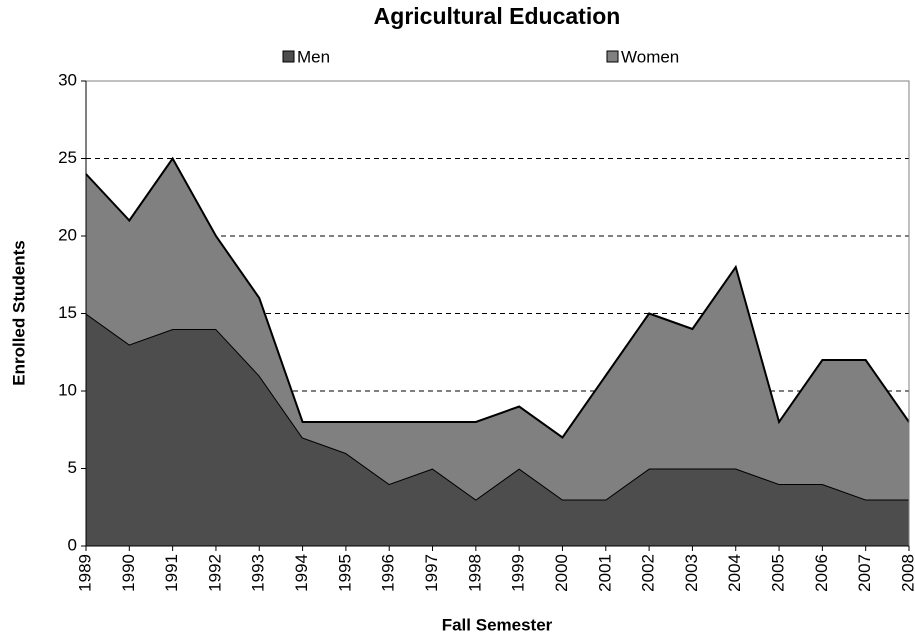 The height and width of the screenshot is (639, 915). Describe the element at coordinates (821, 573) in the screenshot. I see `x-tick-label: 2006` at that location.